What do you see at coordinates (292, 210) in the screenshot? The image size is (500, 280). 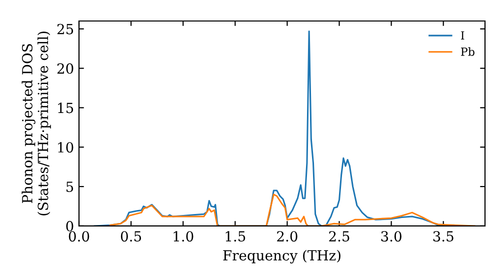 I see `line-series` at bounding box center [292, 210].